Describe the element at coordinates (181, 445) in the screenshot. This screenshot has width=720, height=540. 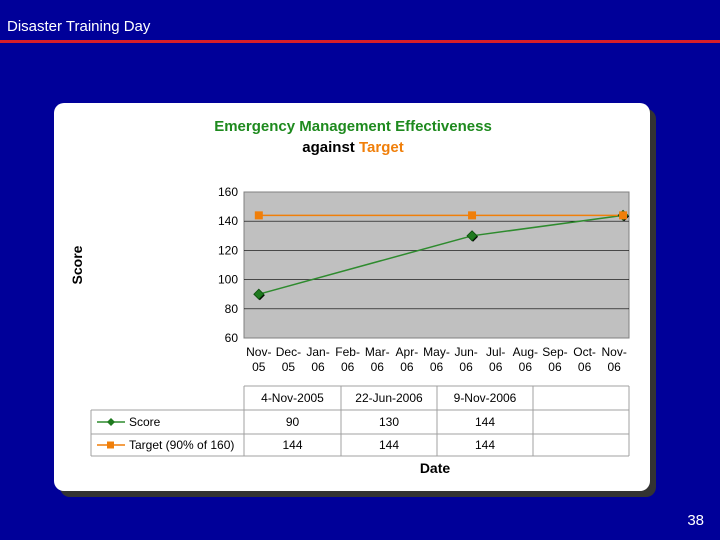
I see `table-row-label: Target (90% of 160)` at that location.